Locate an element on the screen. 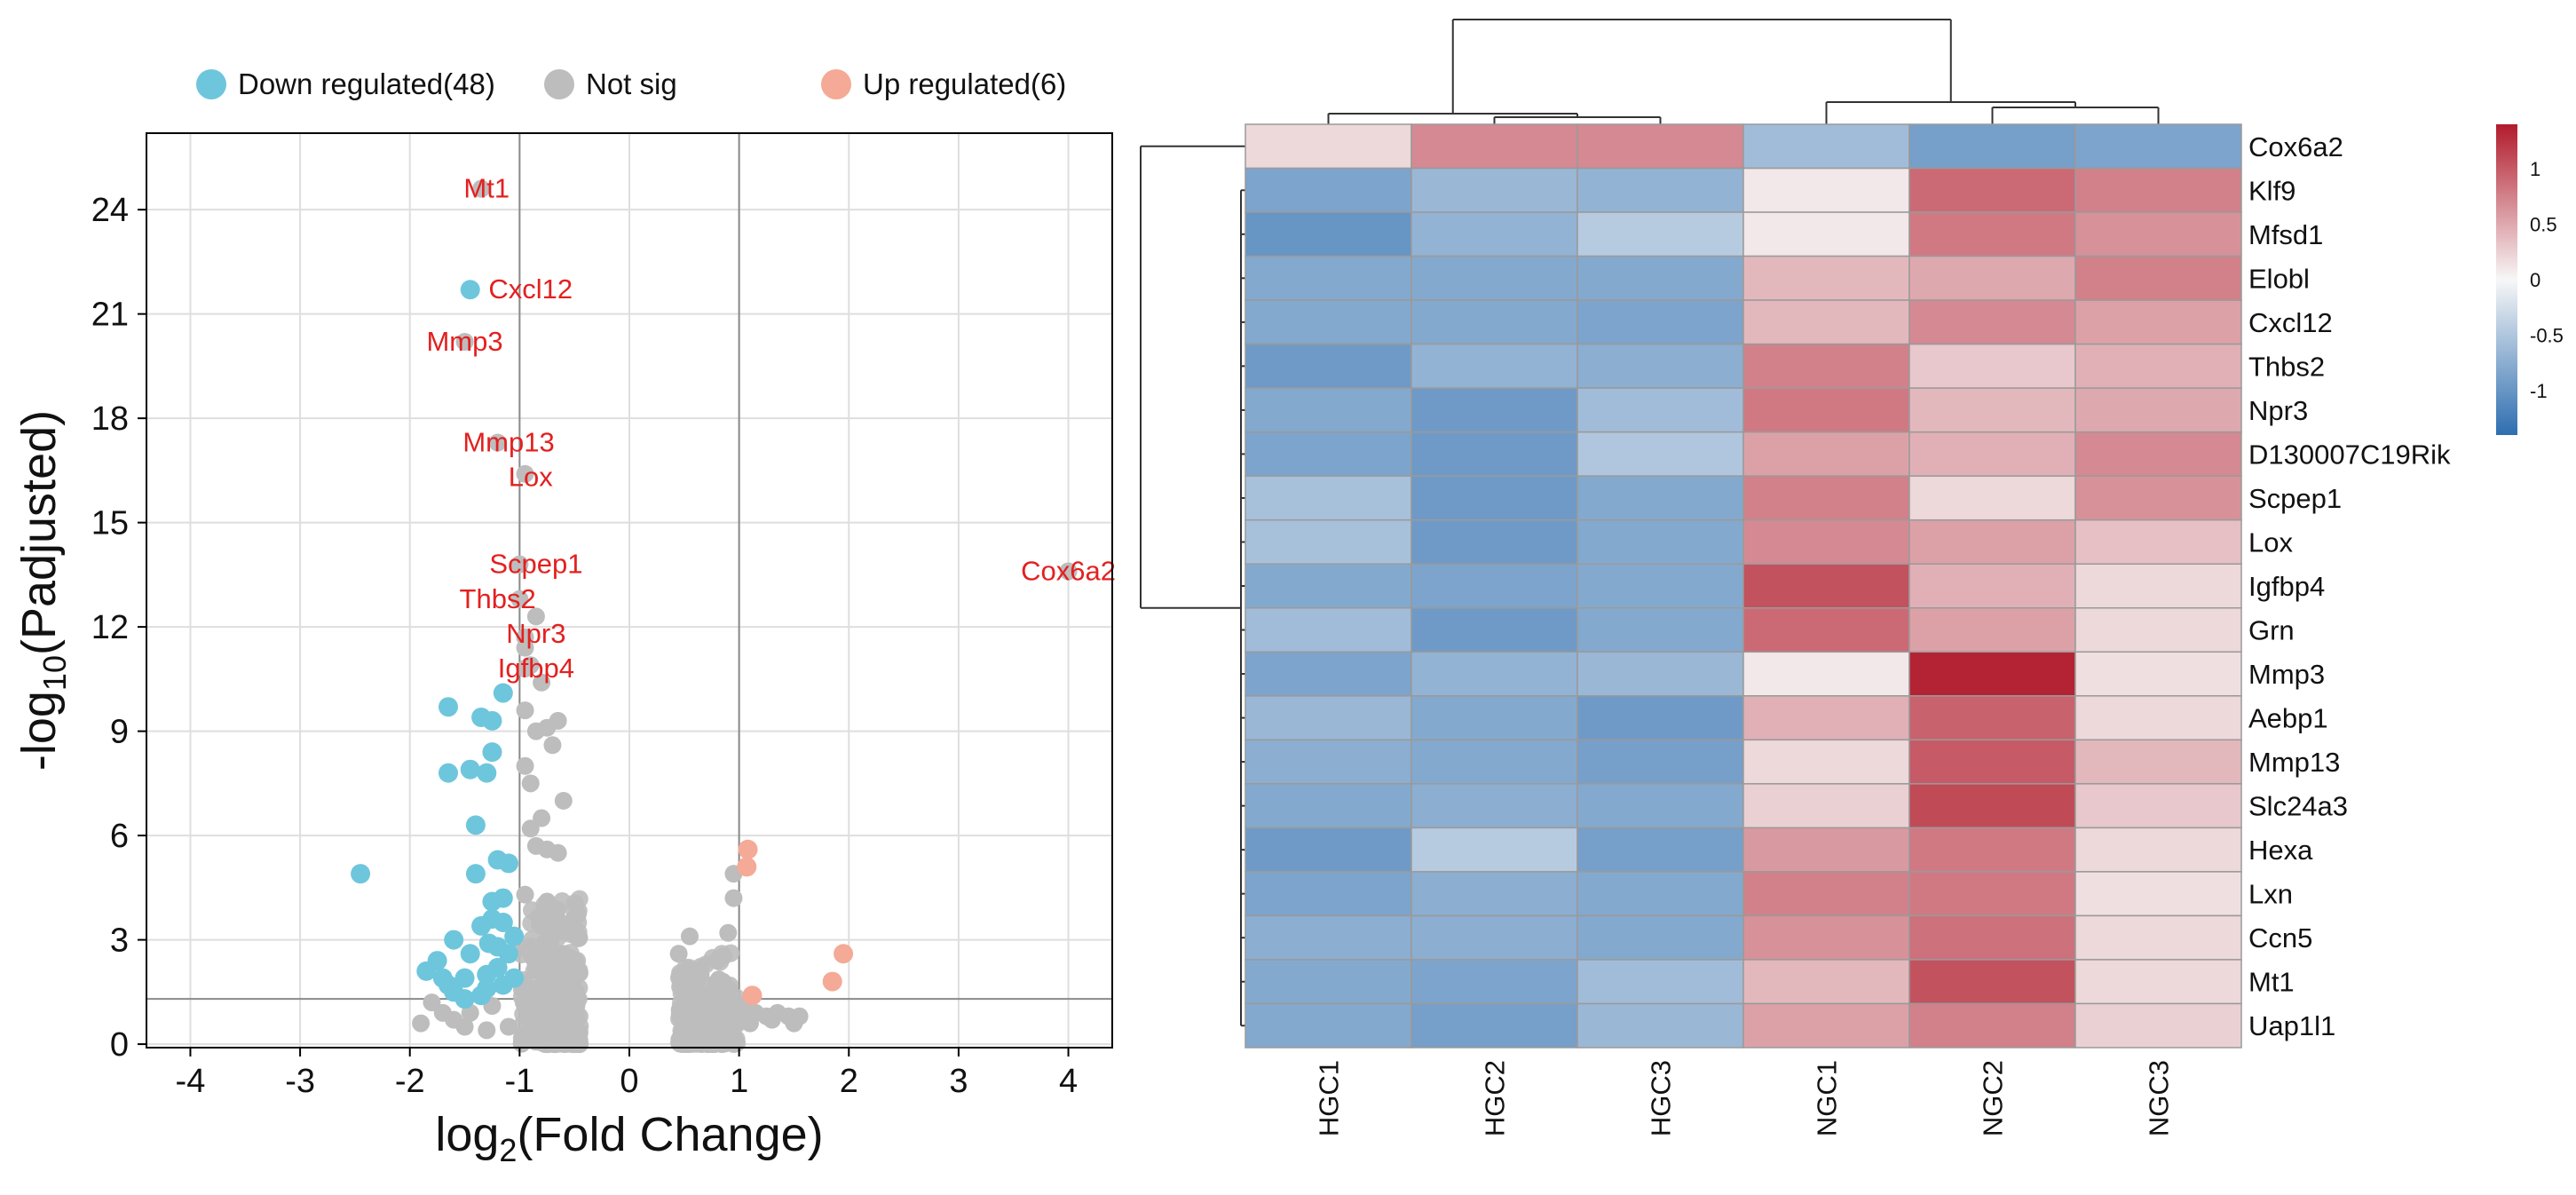 Image resolution: width=2576 pixels, height=1195 pixels. x-tick-label: 2 is located at coordinates (849, 1081).